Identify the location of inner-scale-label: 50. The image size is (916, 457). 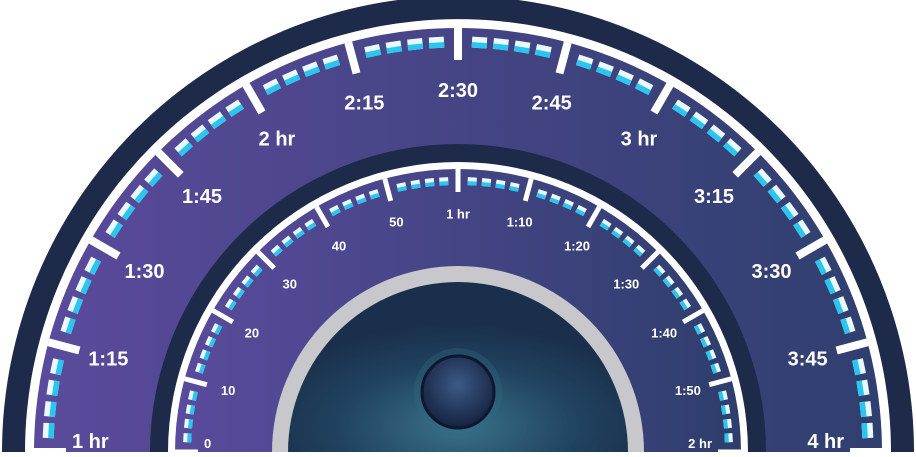
(396, 222).